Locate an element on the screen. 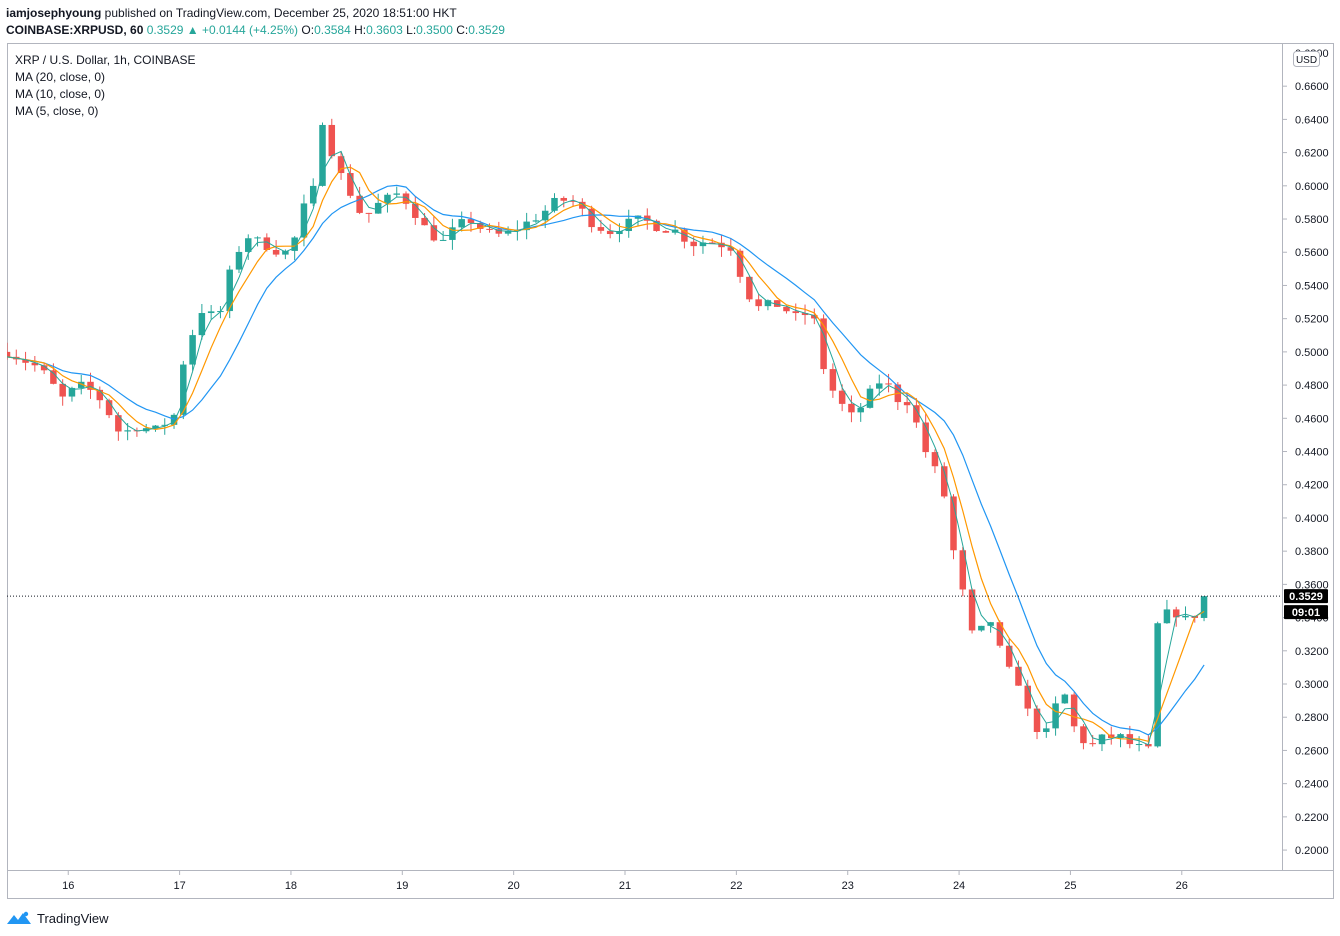 Image resolution: width=1340 pixels, height=936 pixels. countdown-label: 09:01 is located at coordinates (1306, 613).